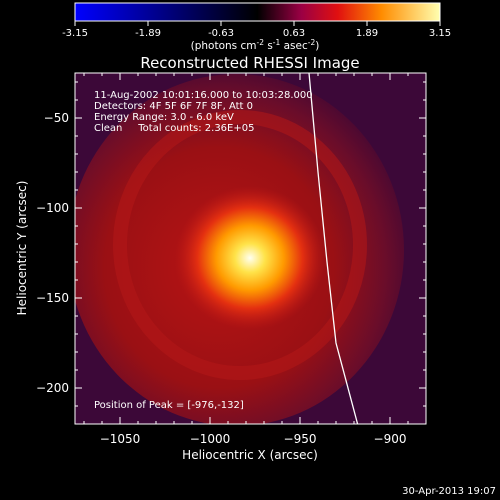 Image resolution: width=500 pixels, height=500 pixels. I want to click on x-tick-label: −1050, so click(120, 439).